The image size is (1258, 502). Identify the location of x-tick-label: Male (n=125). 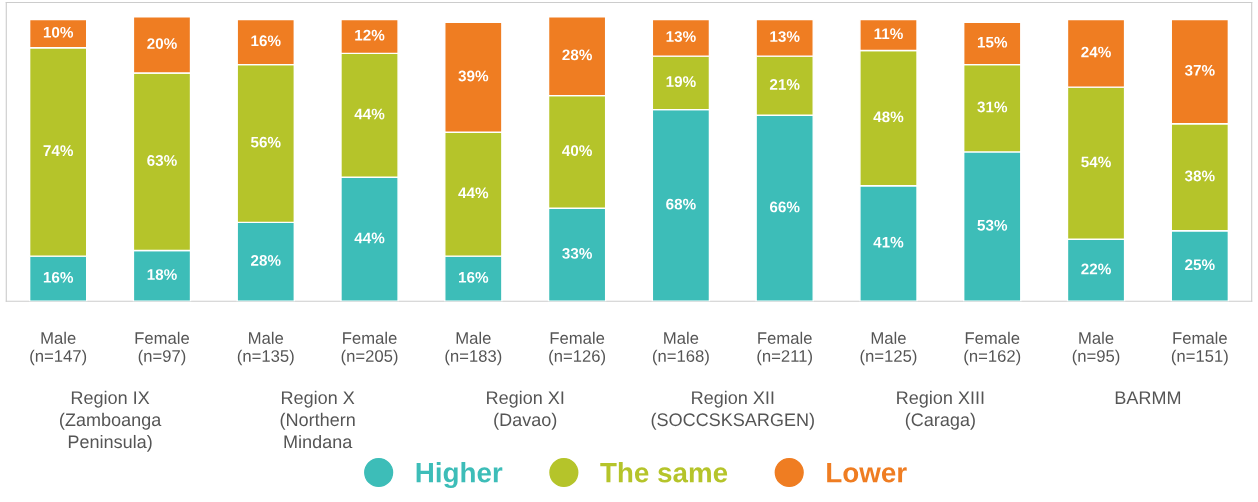
(888, 348).